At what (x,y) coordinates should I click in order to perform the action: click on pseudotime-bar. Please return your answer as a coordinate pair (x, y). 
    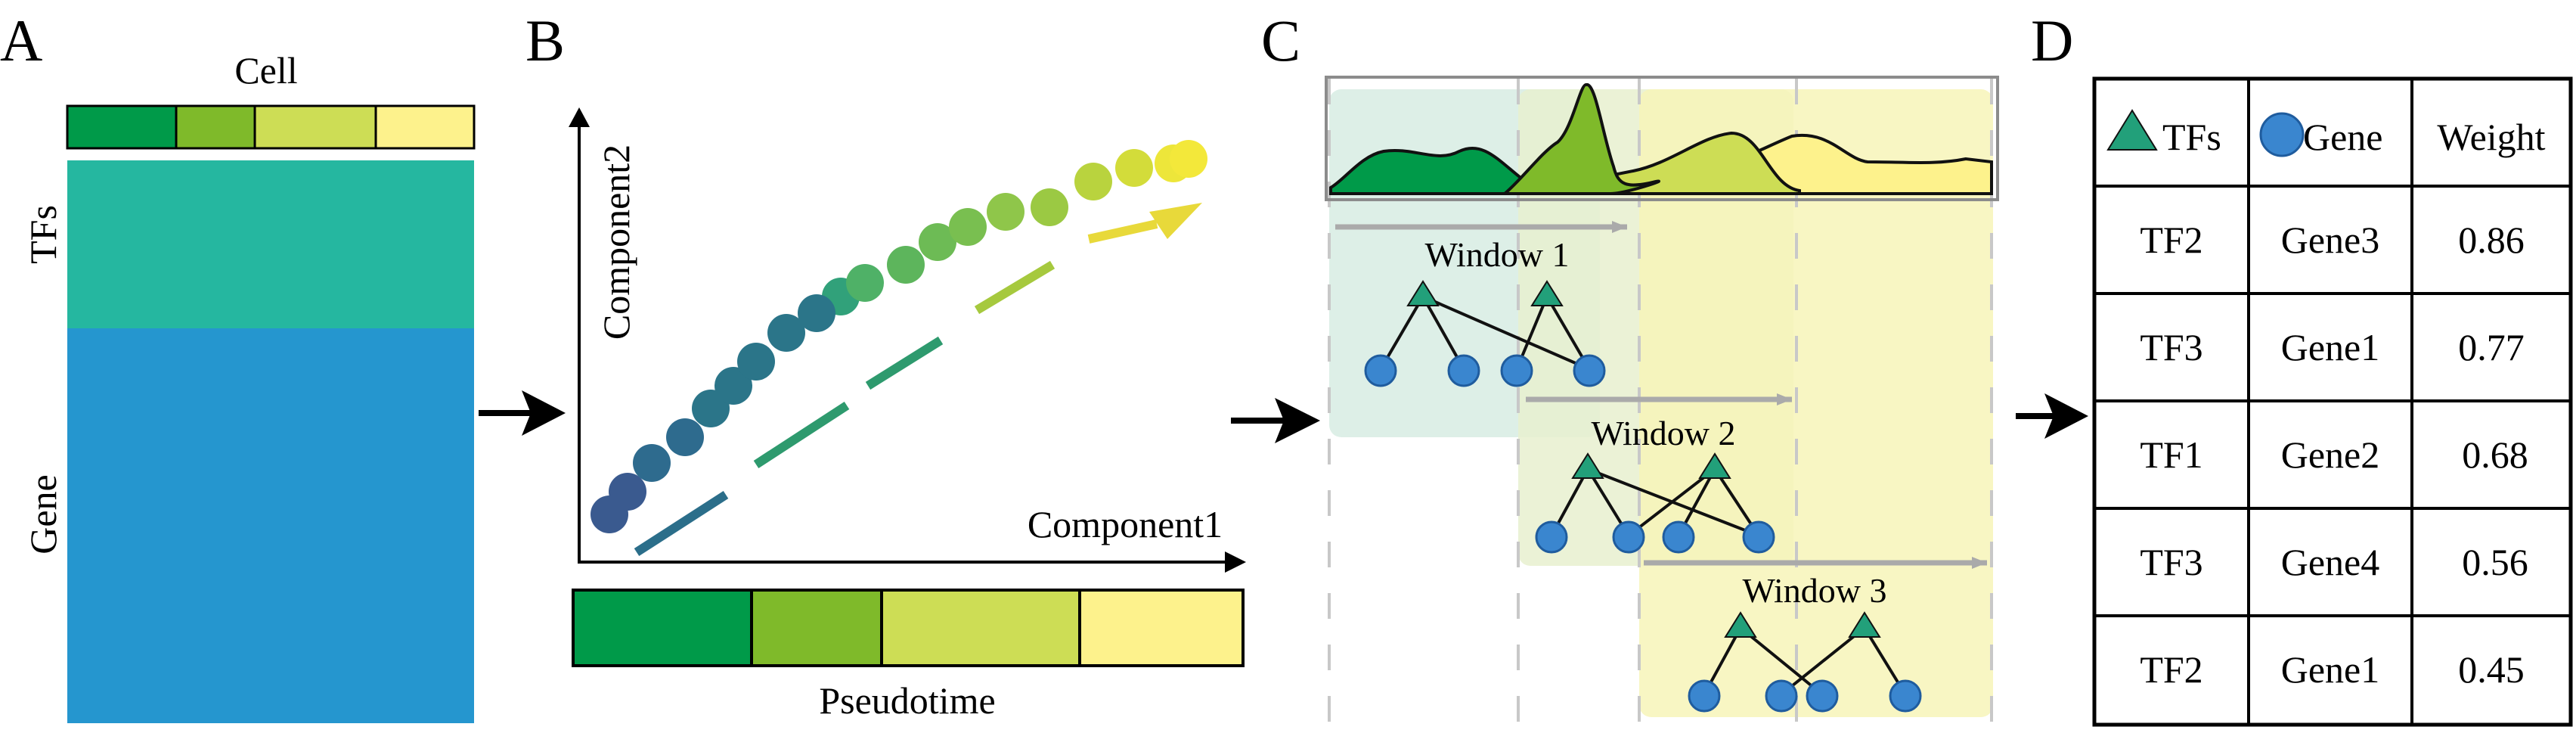
    Looking at the image, I should click on (908, 628).